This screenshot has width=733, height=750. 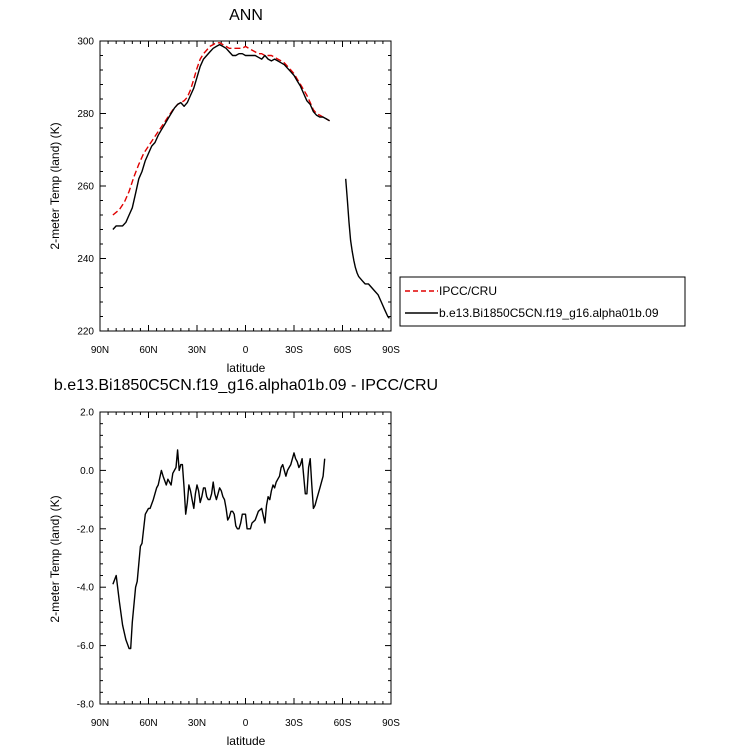 I want to click on legend-label-model: b.e13.Bi1850C5CN.f19_g16.alpha01b.09, so click(x=549, y=313).